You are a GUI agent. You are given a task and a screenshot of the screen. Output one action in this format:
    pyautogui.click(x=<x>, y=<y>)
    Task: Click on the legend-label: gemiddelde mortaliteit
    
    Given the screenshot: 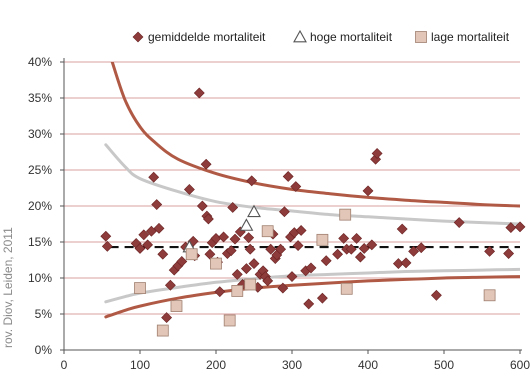 What is the action you would take?
    pyautogui.click(x=207, y=37)
    